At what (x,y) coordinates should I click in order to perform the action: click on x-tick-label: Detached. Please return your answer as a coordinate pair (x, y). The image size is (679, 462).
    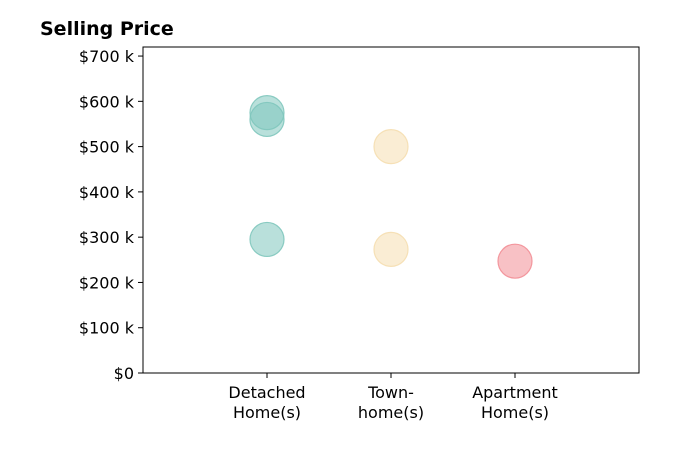
    Looking at the image, I should click on (266, 392).